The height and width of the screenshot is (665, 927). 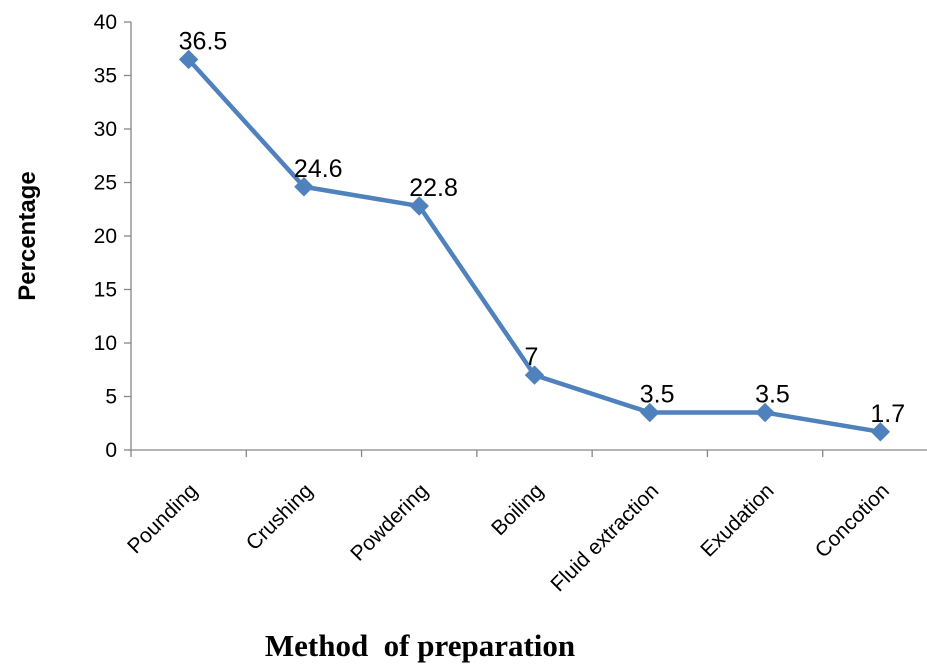 I want to click on x-category-label: Powdering, so click(x=389, y=522).